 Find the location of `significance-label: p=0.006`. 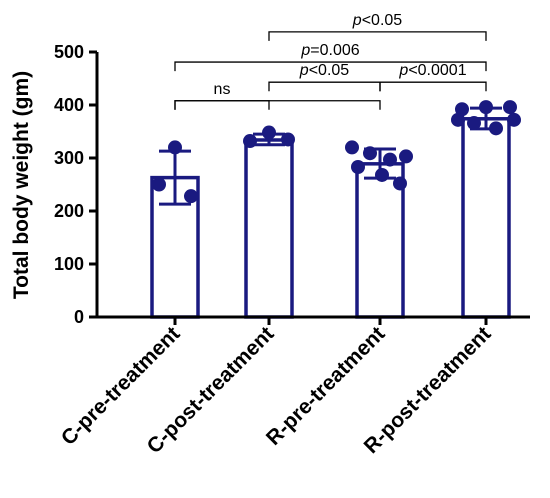

significance-label: p=0.006 is located at coordinates (329, 50).